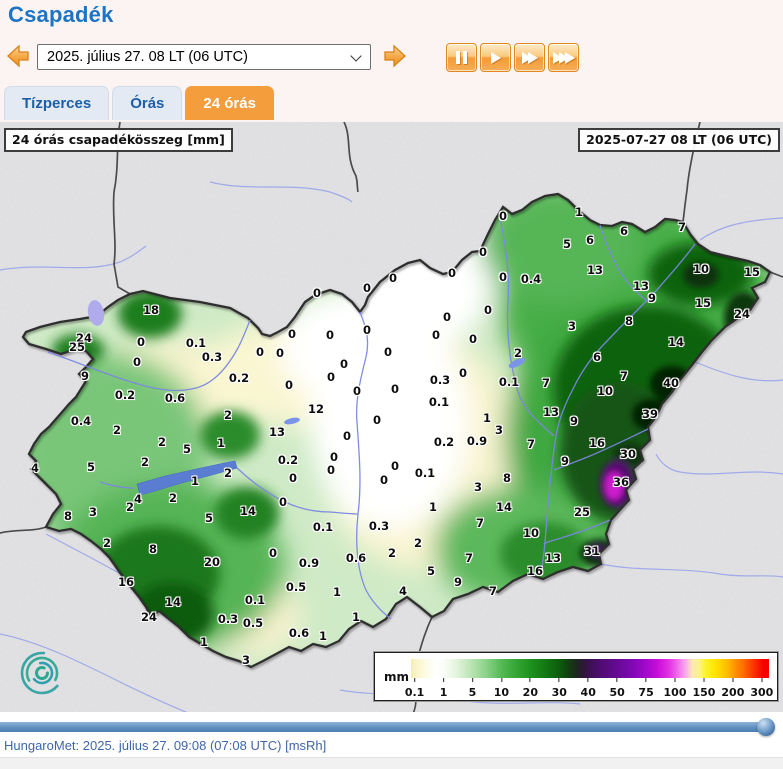  What do you see at coordinates (732, 689) in the screenshot?
I see `legend-tick-200: 200` at bounding box center [732, 689].